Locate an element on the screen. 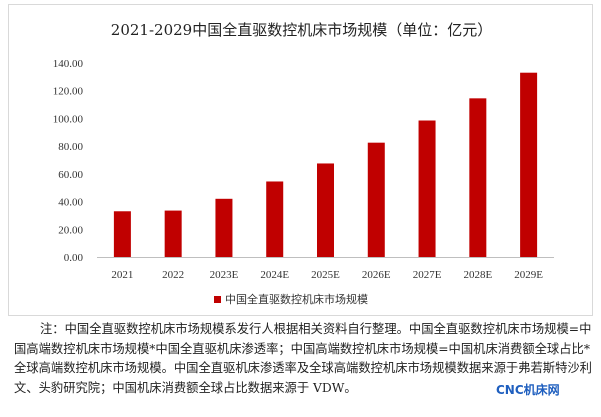  legend-swatch is located at coordinates (217, 299).